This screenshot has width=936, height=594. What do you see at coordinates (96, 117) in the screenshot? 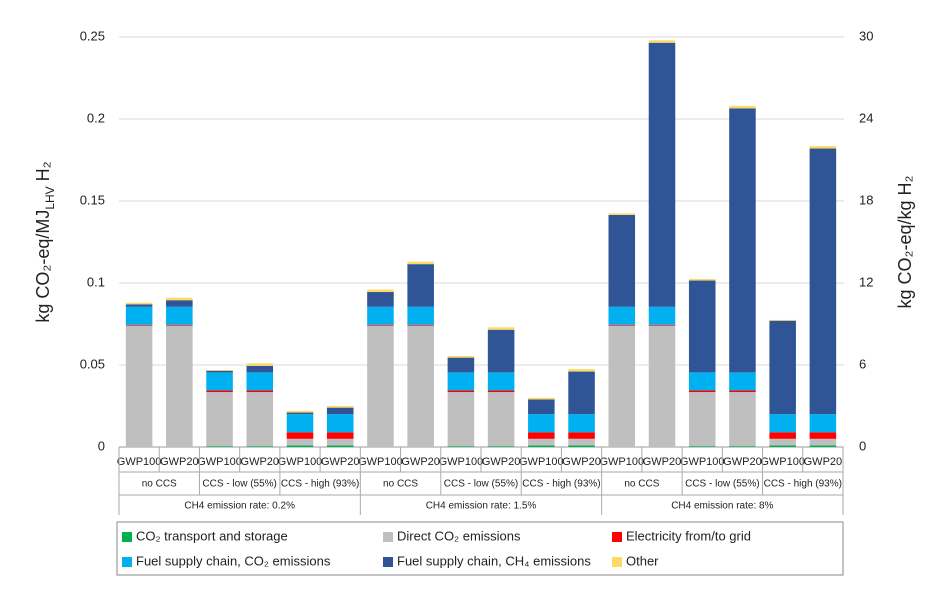
I see `y-tick-label: 0.2` at bounding box center [96, 117].